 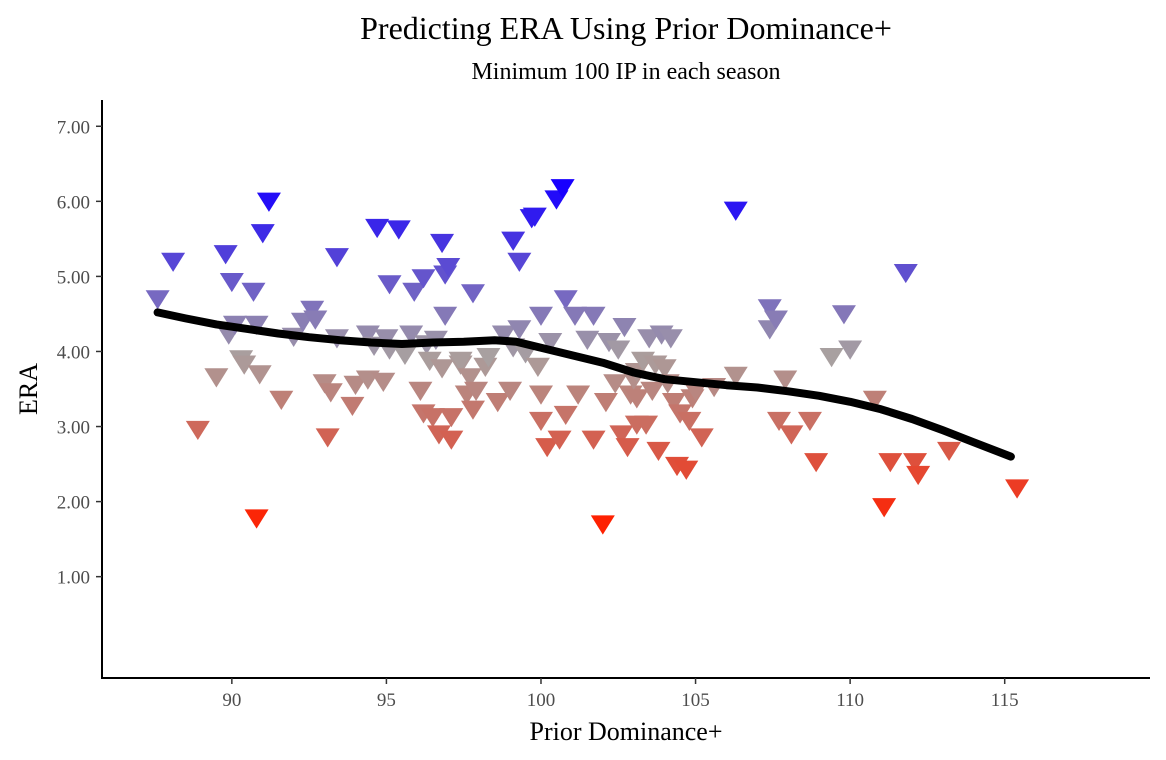 What do you see at coordinates (541, 700) in the screenshot?
I see `x-tick-label: 100` at bounding box center [541, 700].